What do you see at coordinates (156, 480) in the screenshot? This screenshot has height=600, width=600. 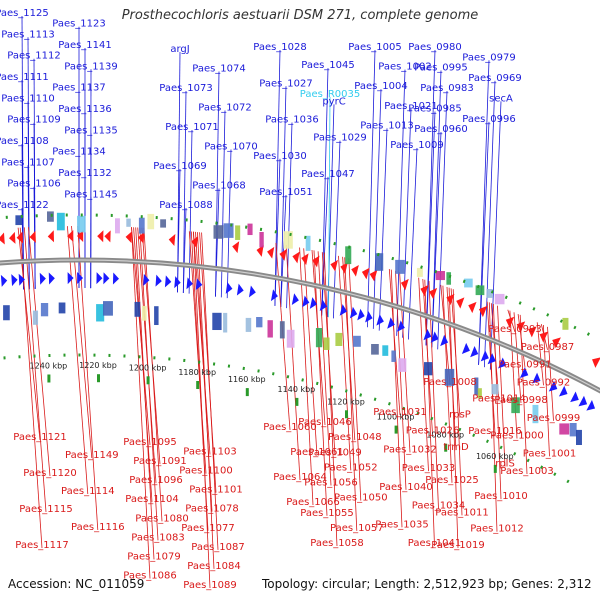 I see `reverse-gene-label: Paes_1096` at bounding box center [156, 480].